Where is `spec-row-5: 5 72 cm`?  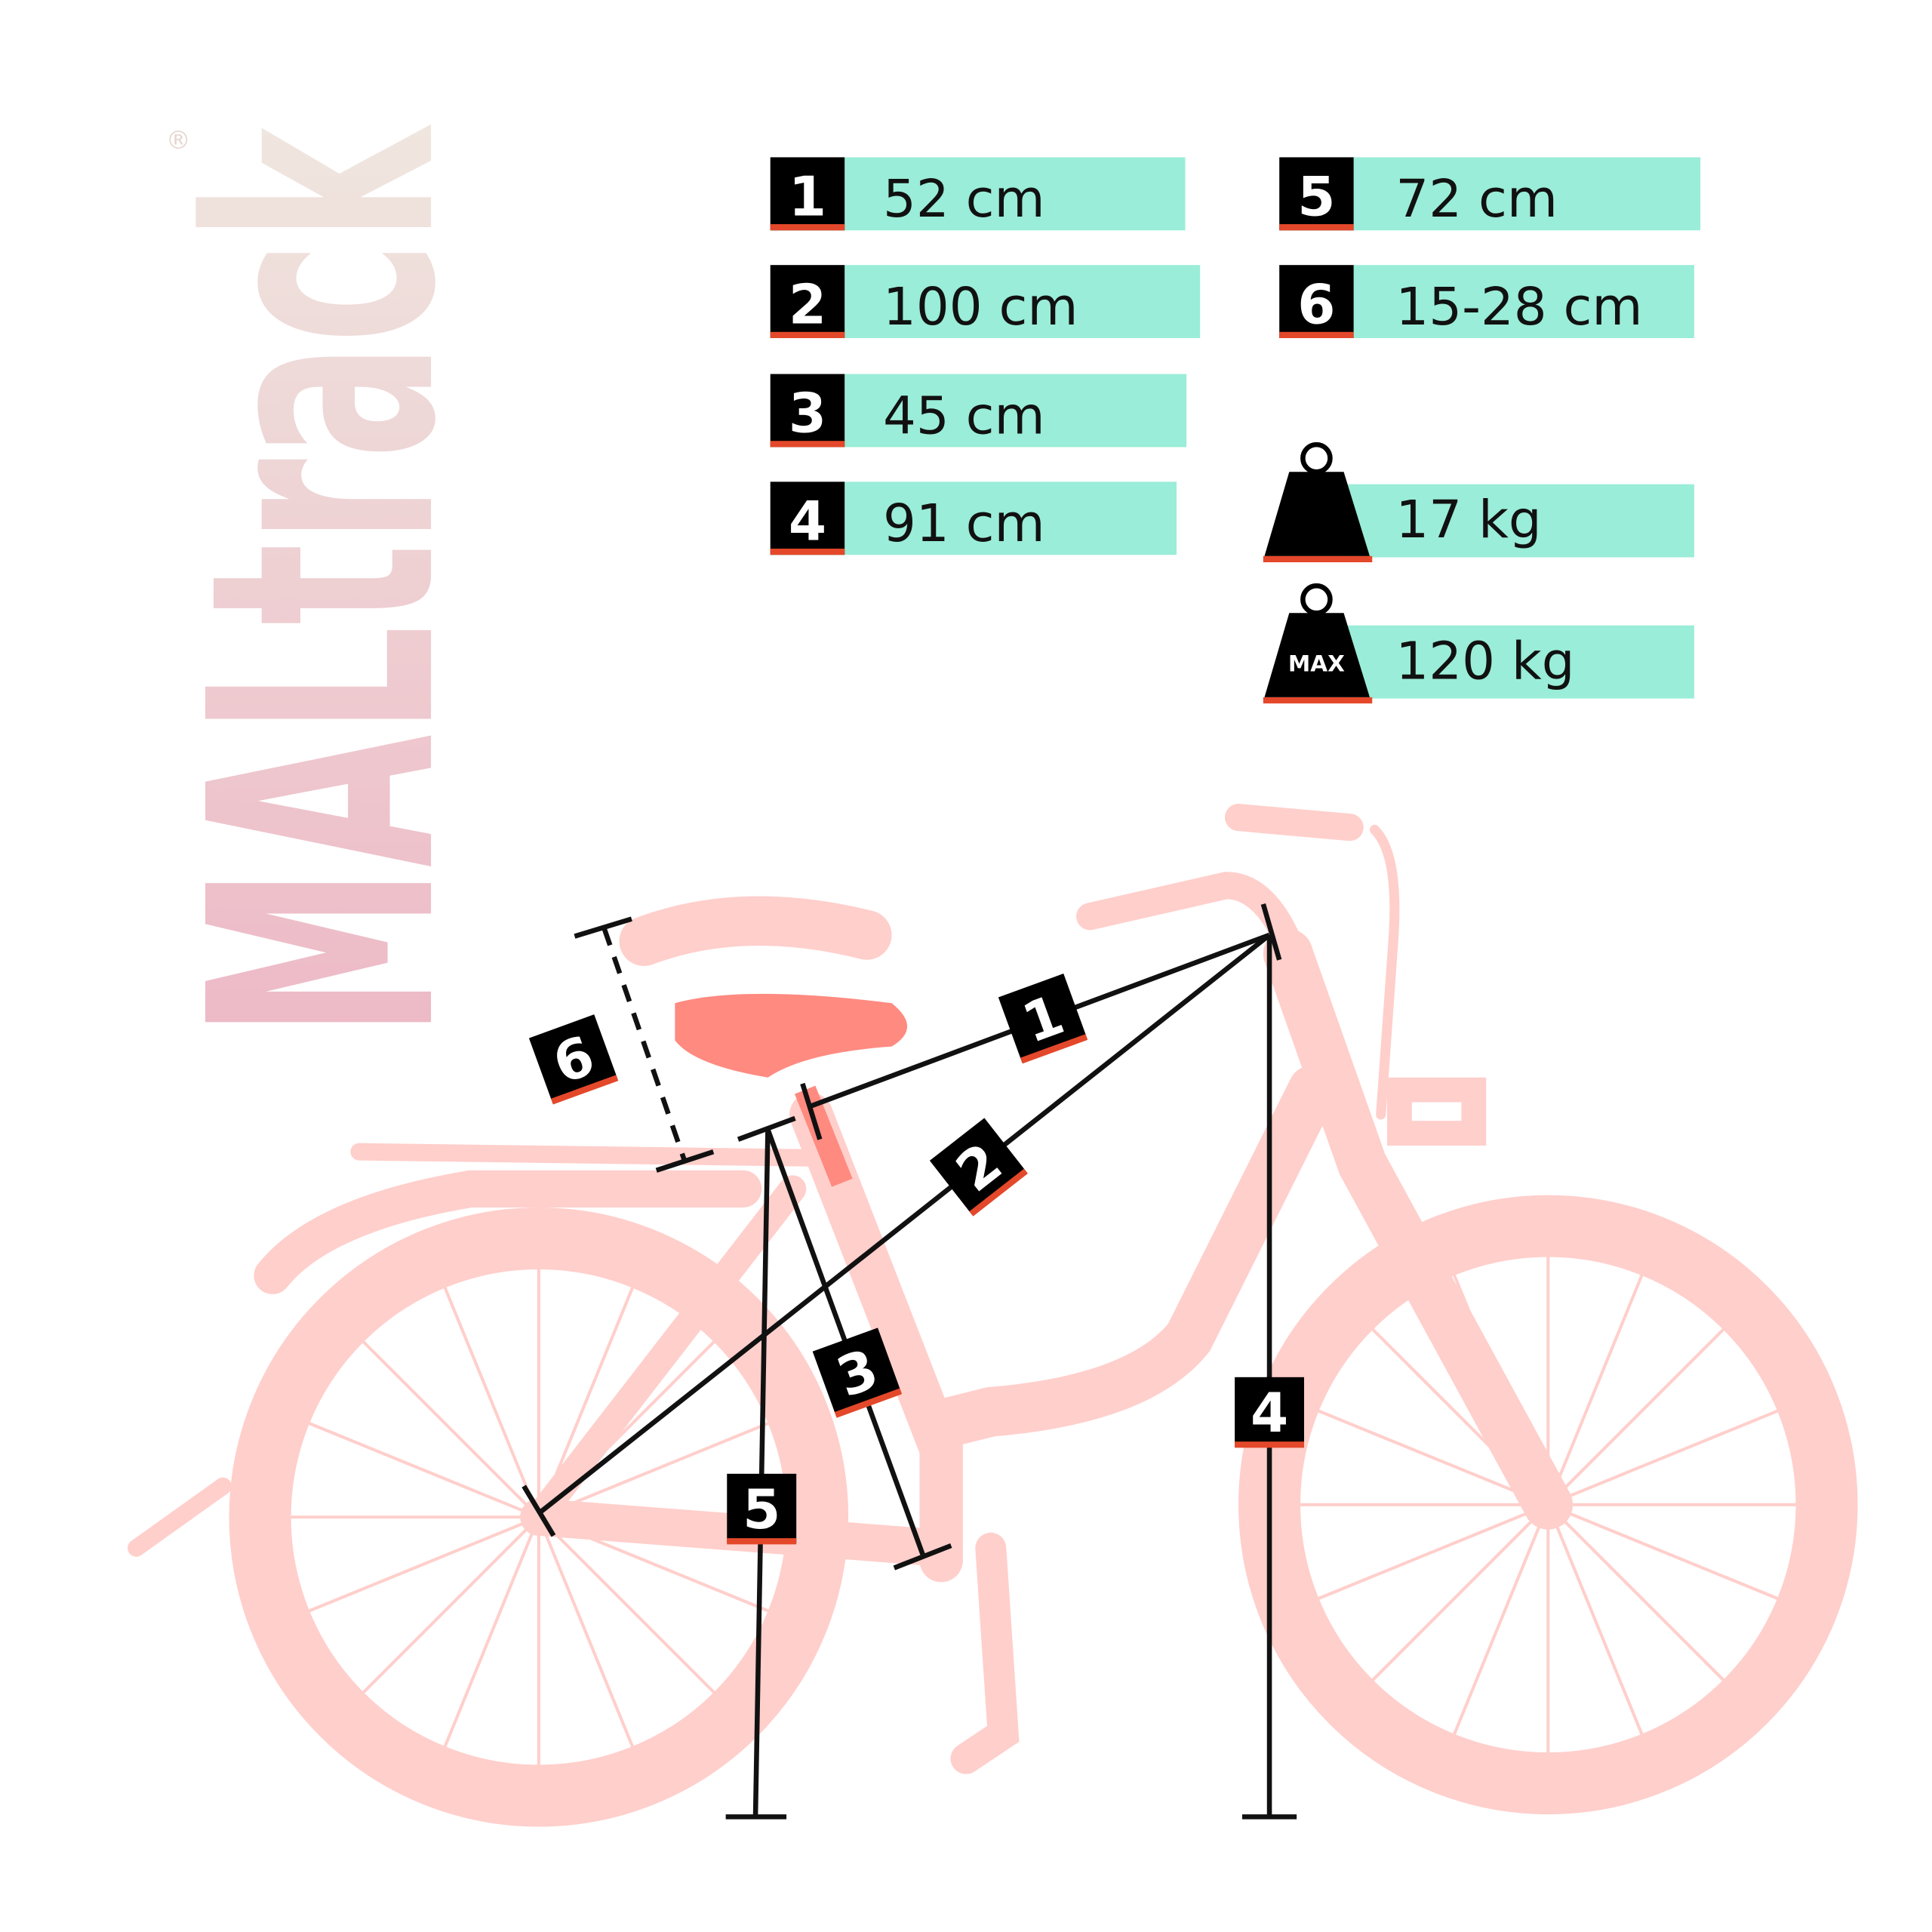
spec-row-5: 5 72 cm is located at coordinates (1490, 194).